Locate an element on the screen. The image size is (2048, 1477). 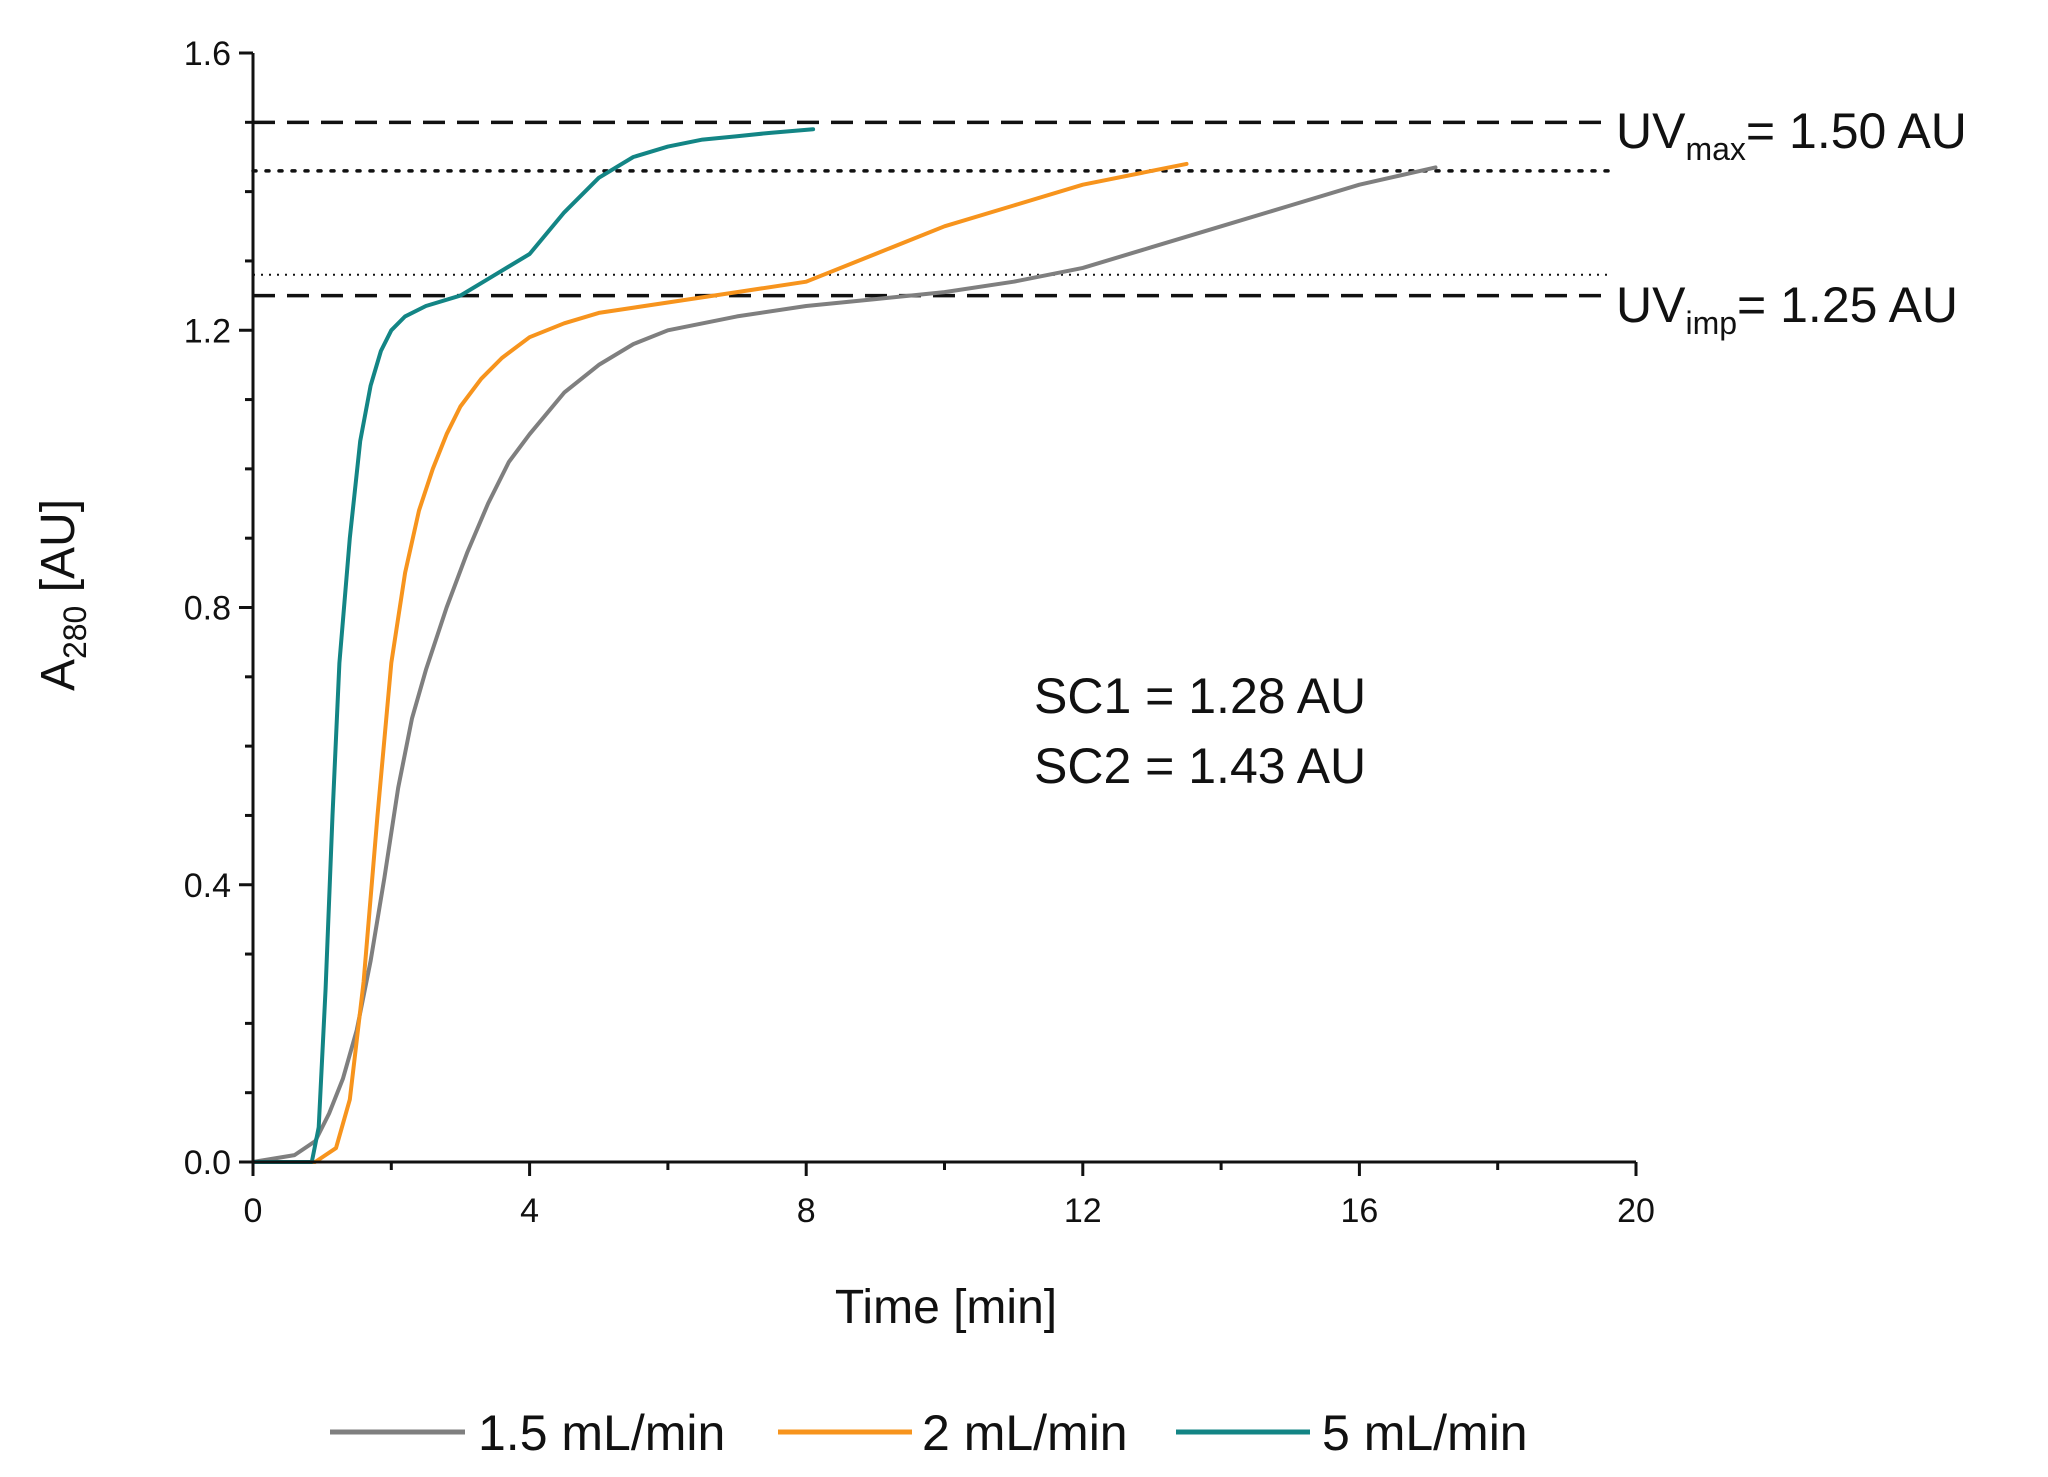
reference-lines is located at coordinates (931, 209).